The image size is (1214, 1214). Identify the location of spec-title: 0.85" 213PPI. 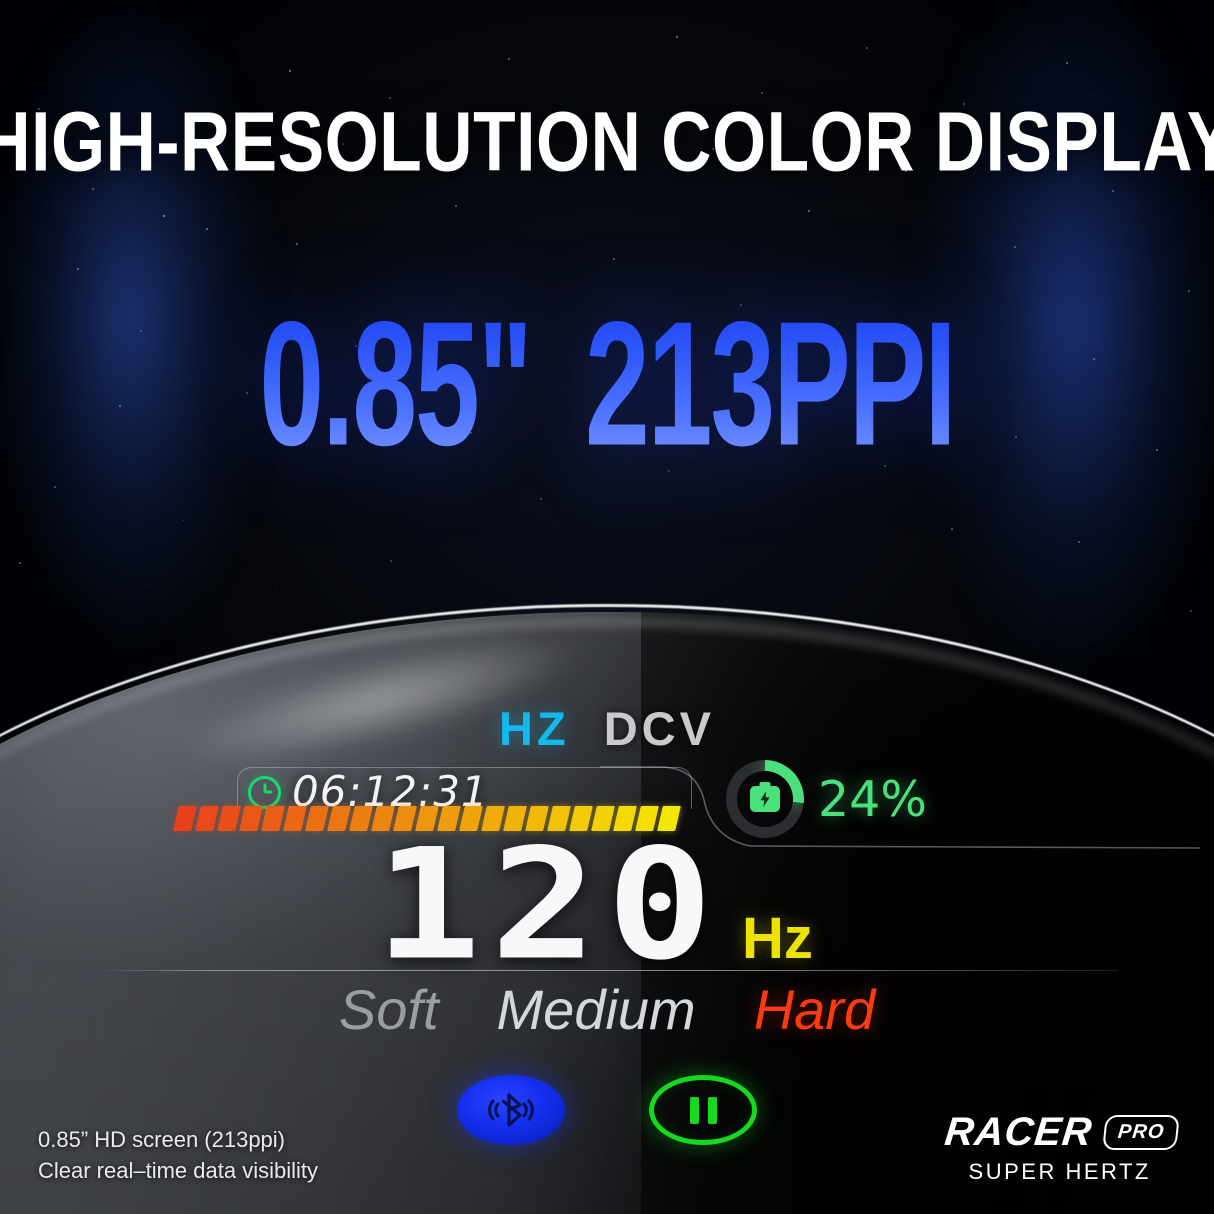
(607, 384).